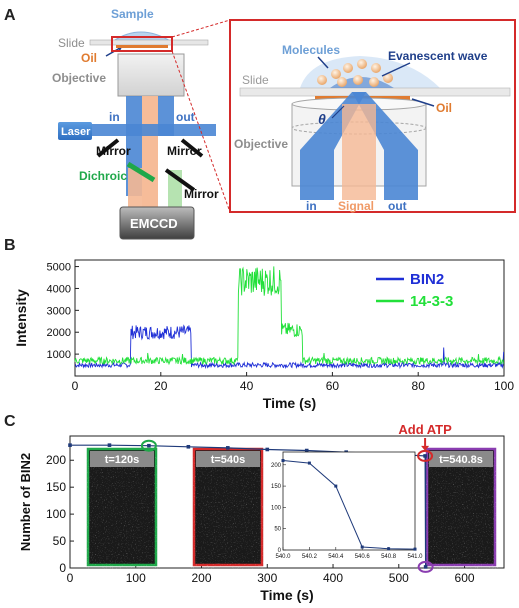  I want to click on inset-x-tick-label: 541.0, so click(415, 557).